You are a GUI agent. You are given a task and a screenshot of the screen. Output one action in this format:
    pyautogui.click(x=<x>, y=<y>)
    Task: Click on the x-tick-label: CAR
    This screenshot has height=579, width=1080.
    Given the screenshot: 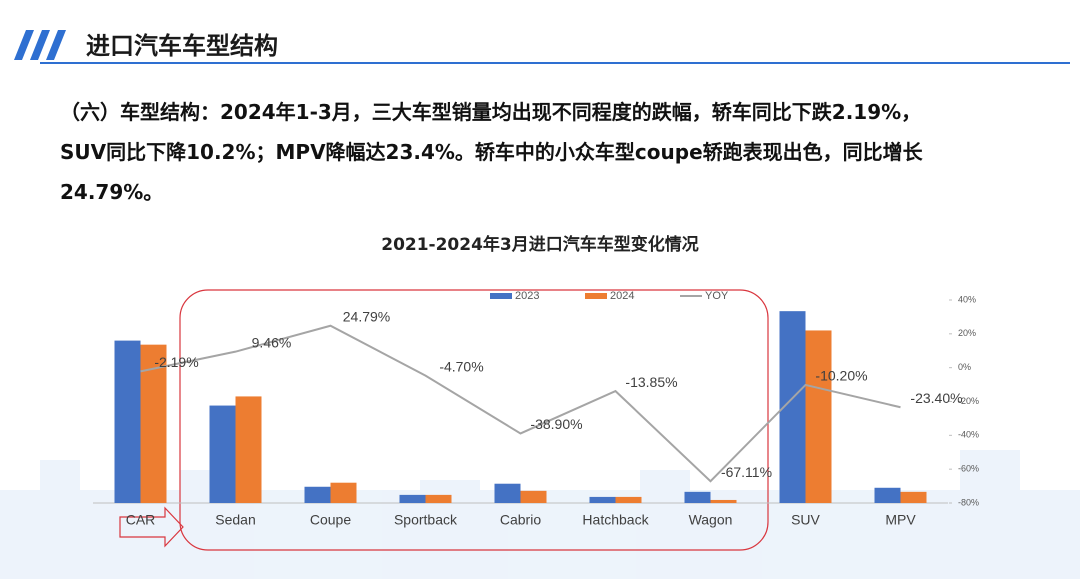 What is the action you would take?
    pyautogui.click(x=141, y=520)
    